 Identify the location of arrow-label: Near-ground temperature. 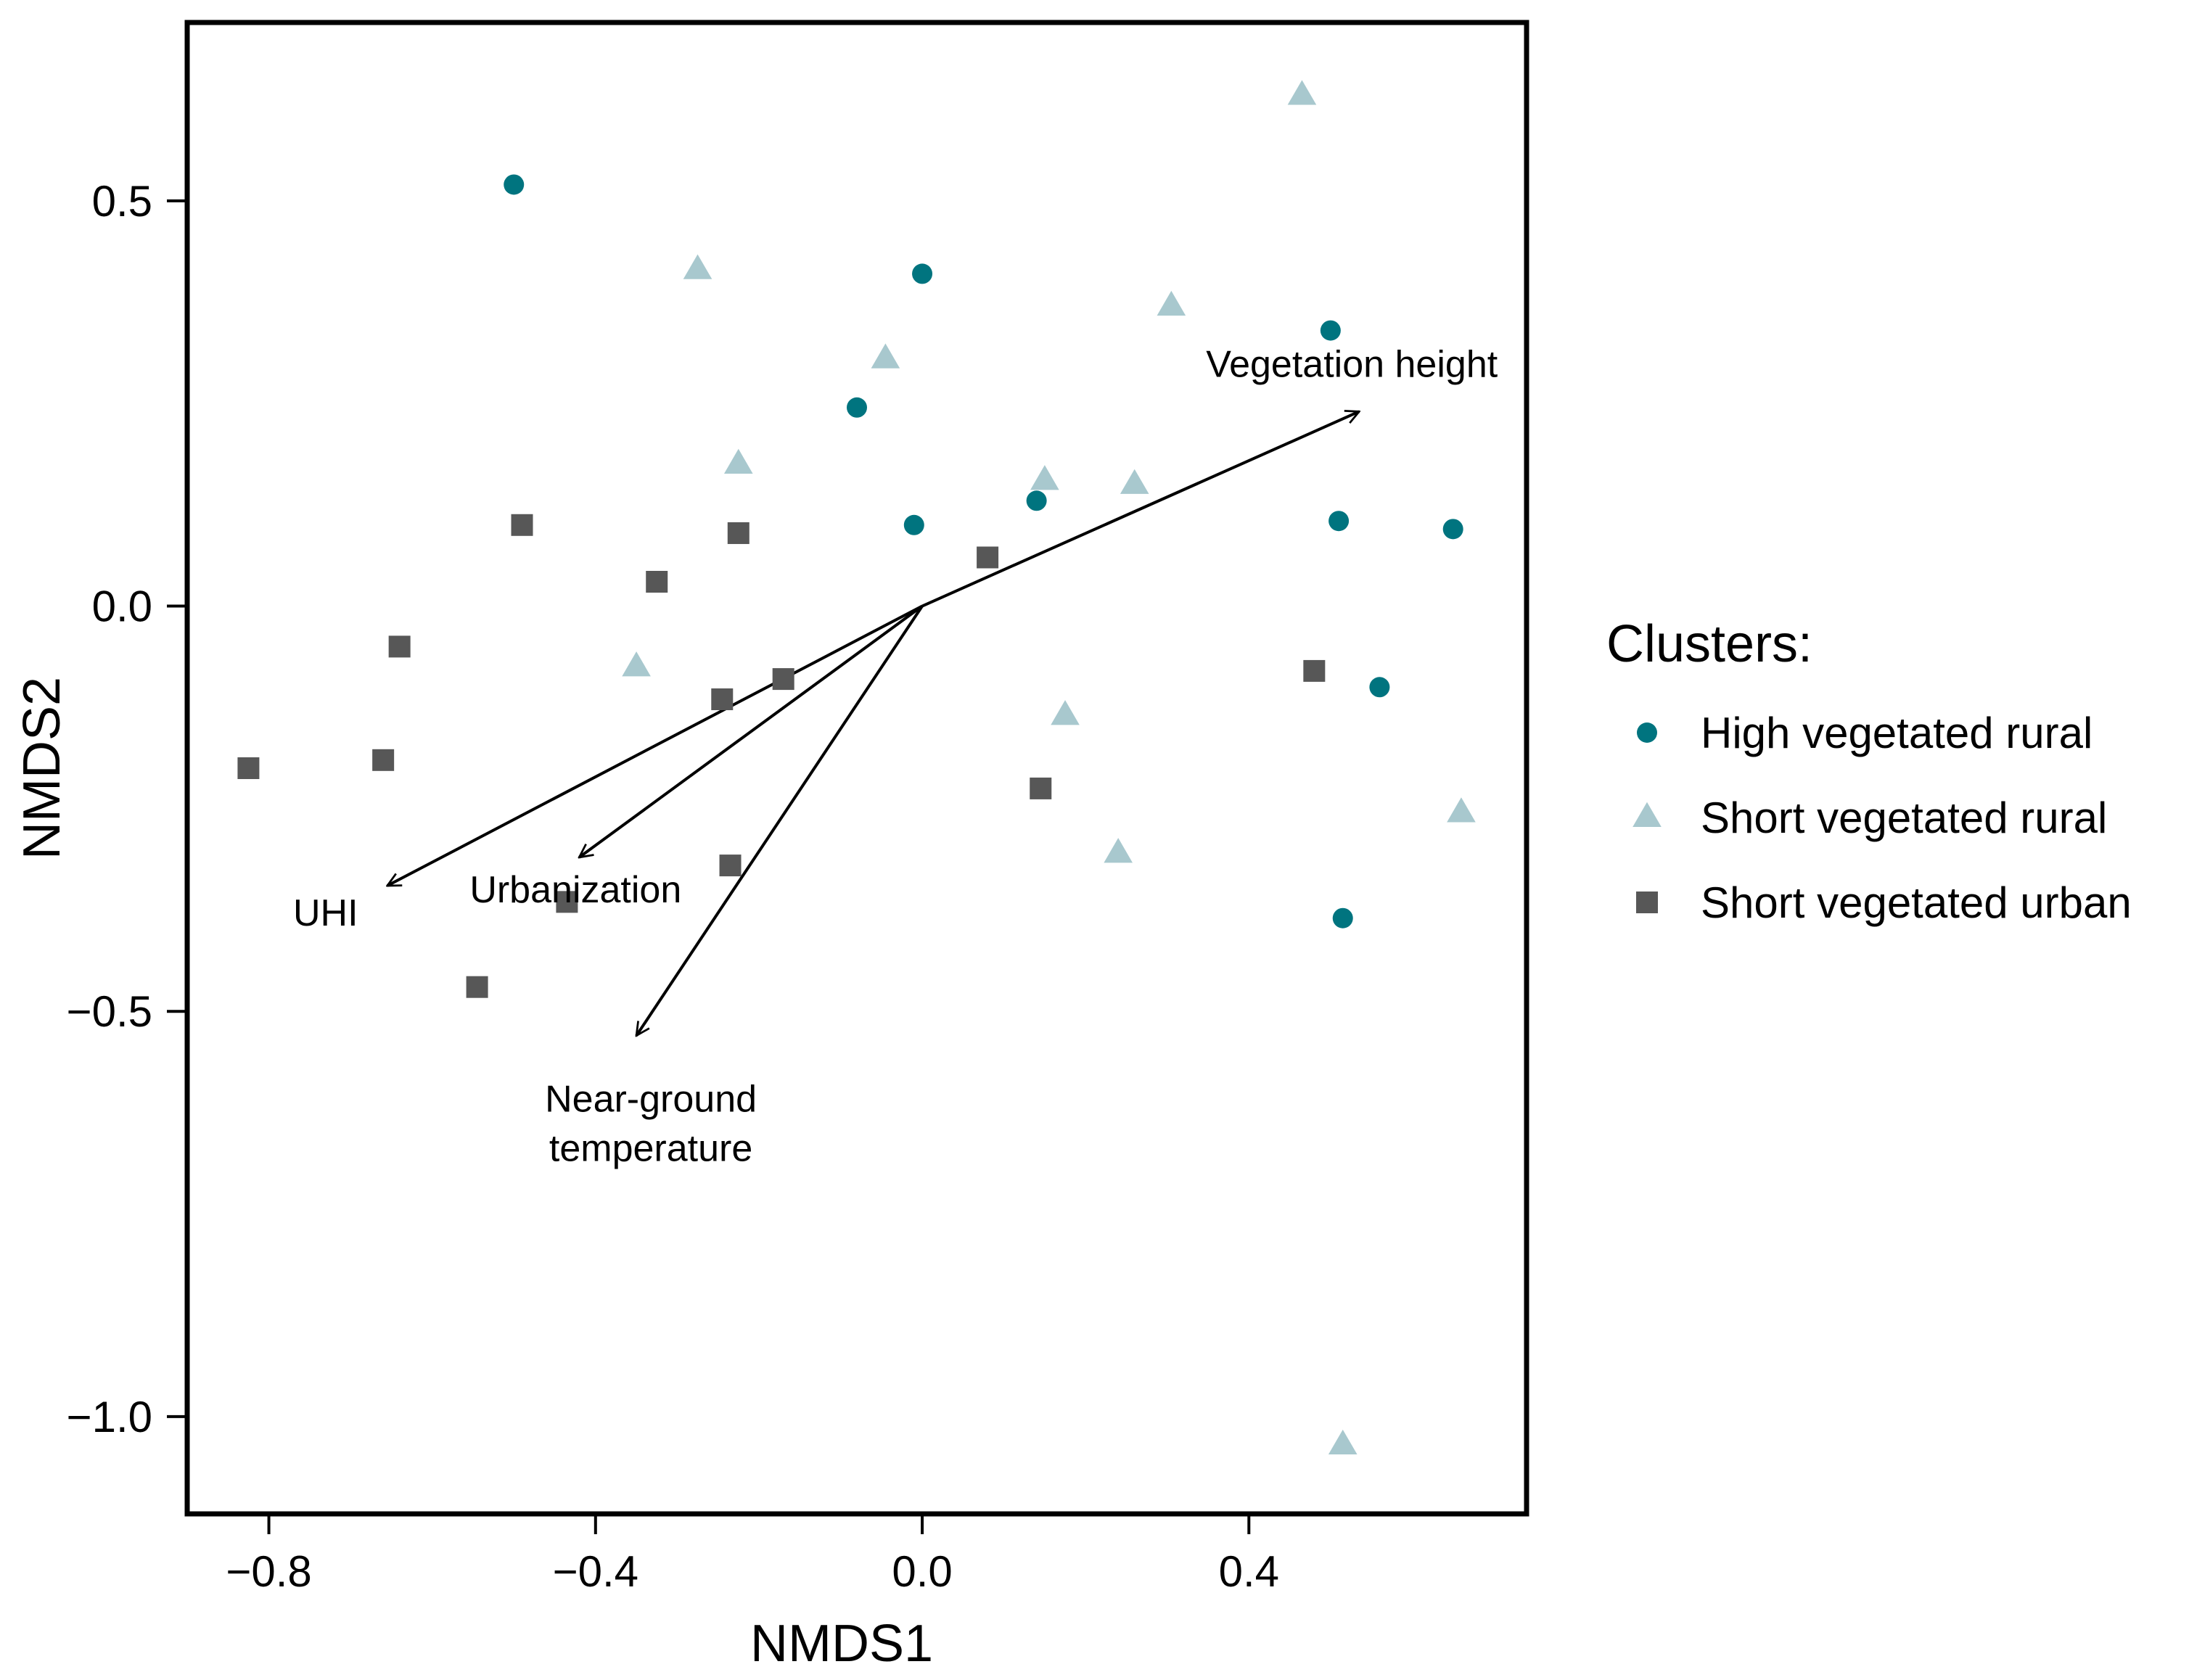
(651, 1124).